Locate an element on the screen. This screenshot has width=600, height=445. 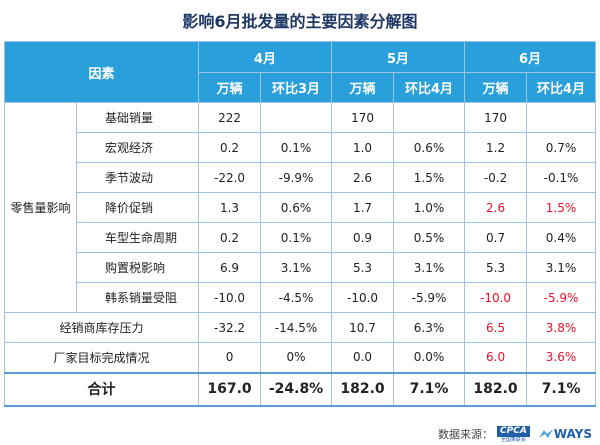
value-cell: 3.8% is located at coordinates (561, 327).